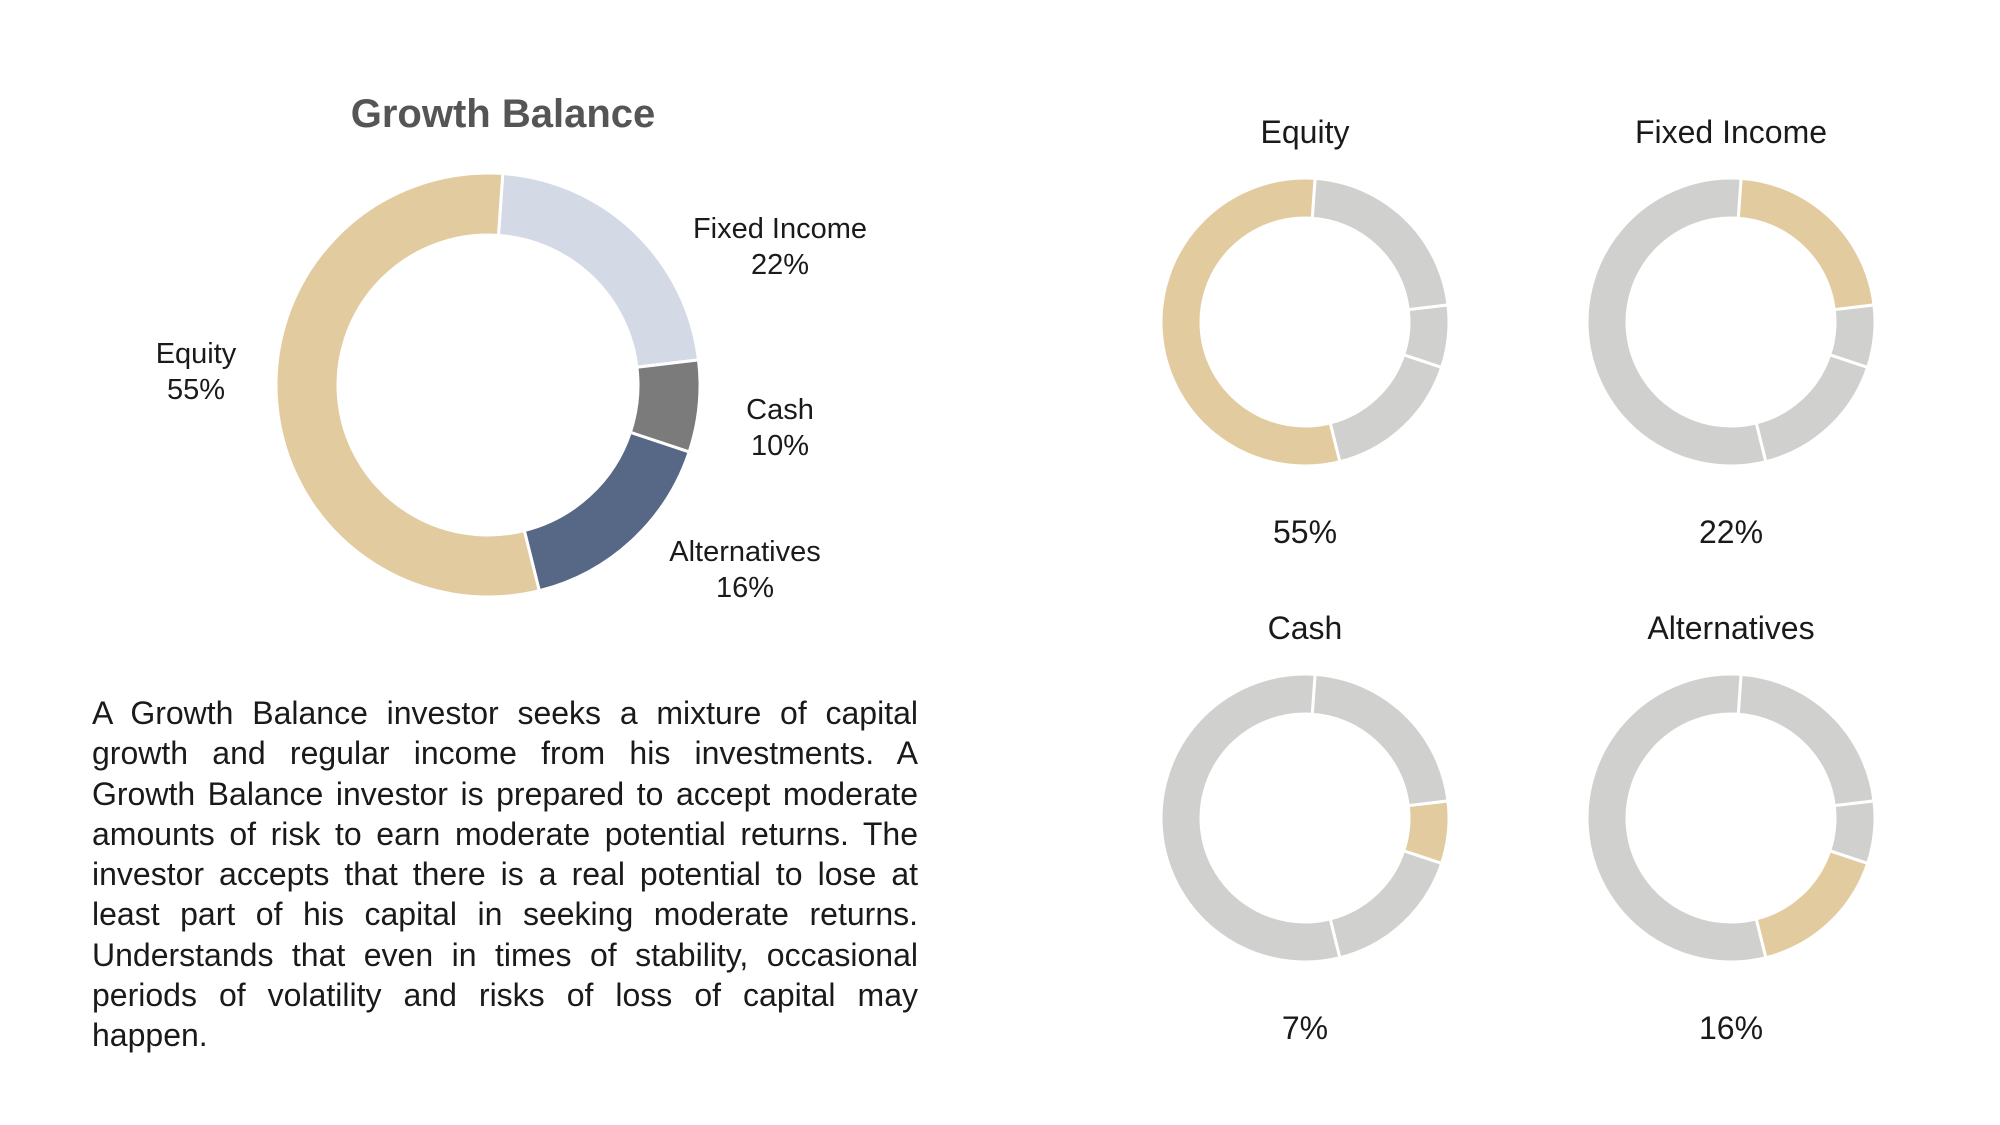  I want to click on slice-label-equity-name: Equity, so click(196, 354).